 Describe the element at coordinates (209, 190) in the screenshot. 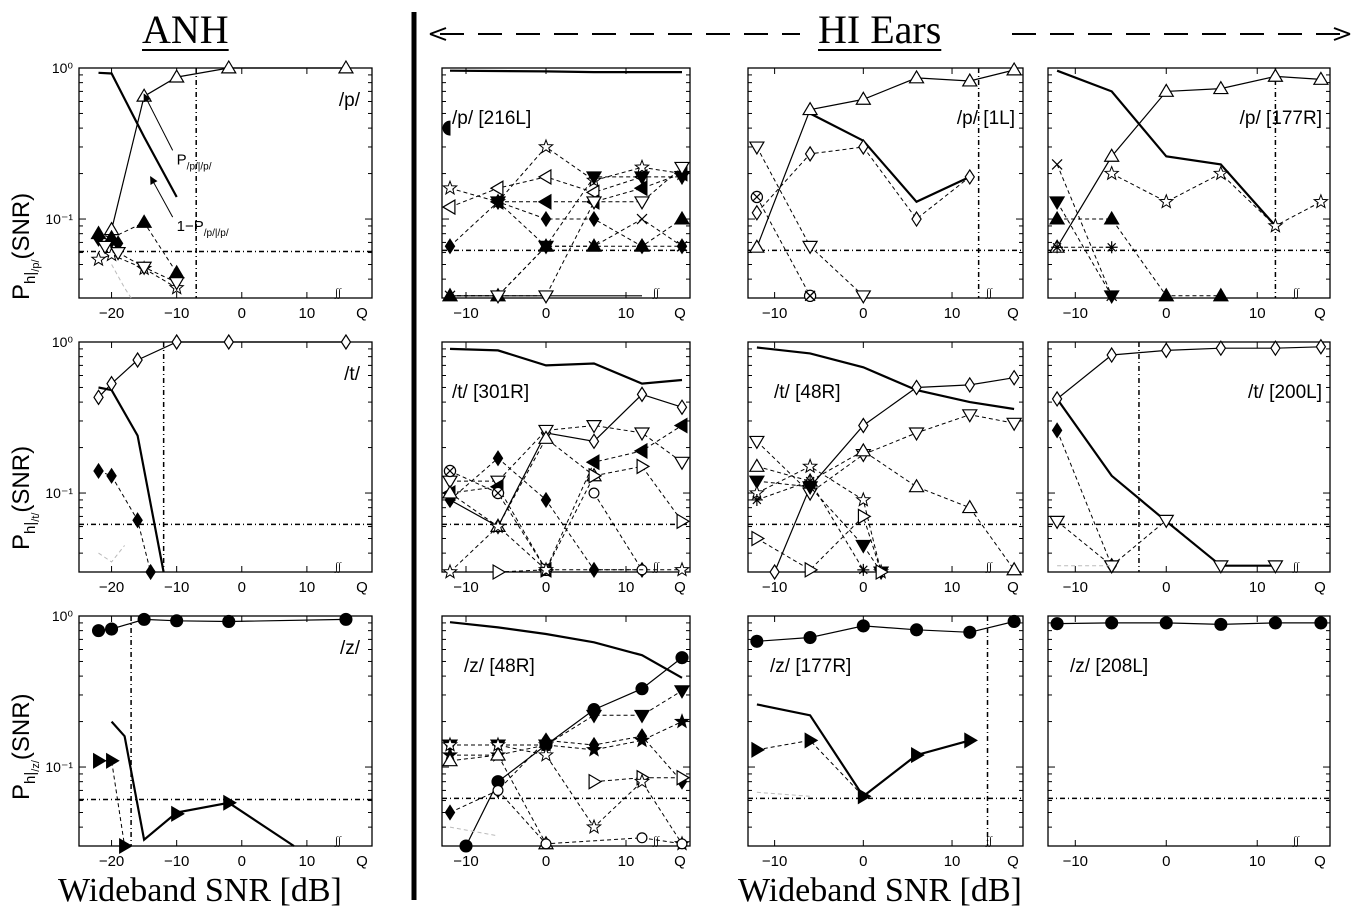

I see `panel-ANH-p: −20 −10 0 10 Q ∫∫ 10⁰ 10⁻¹ P/p/|/p/1−P/p/|/p/ /p/` at that location.